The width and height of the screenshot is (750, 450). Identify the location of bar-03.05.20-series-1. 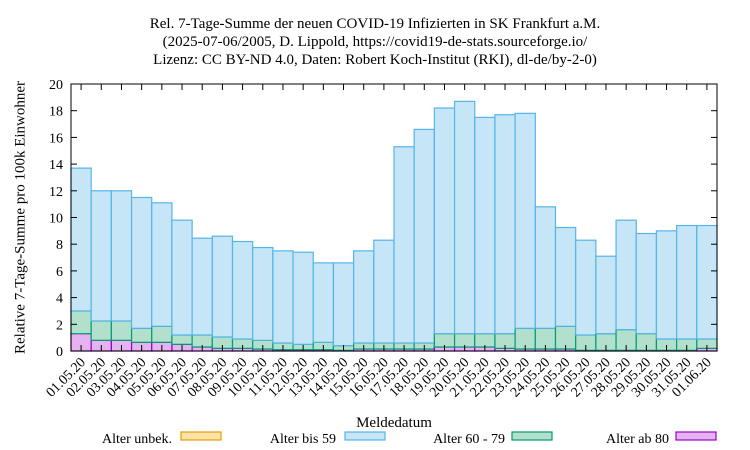
(121, 330).